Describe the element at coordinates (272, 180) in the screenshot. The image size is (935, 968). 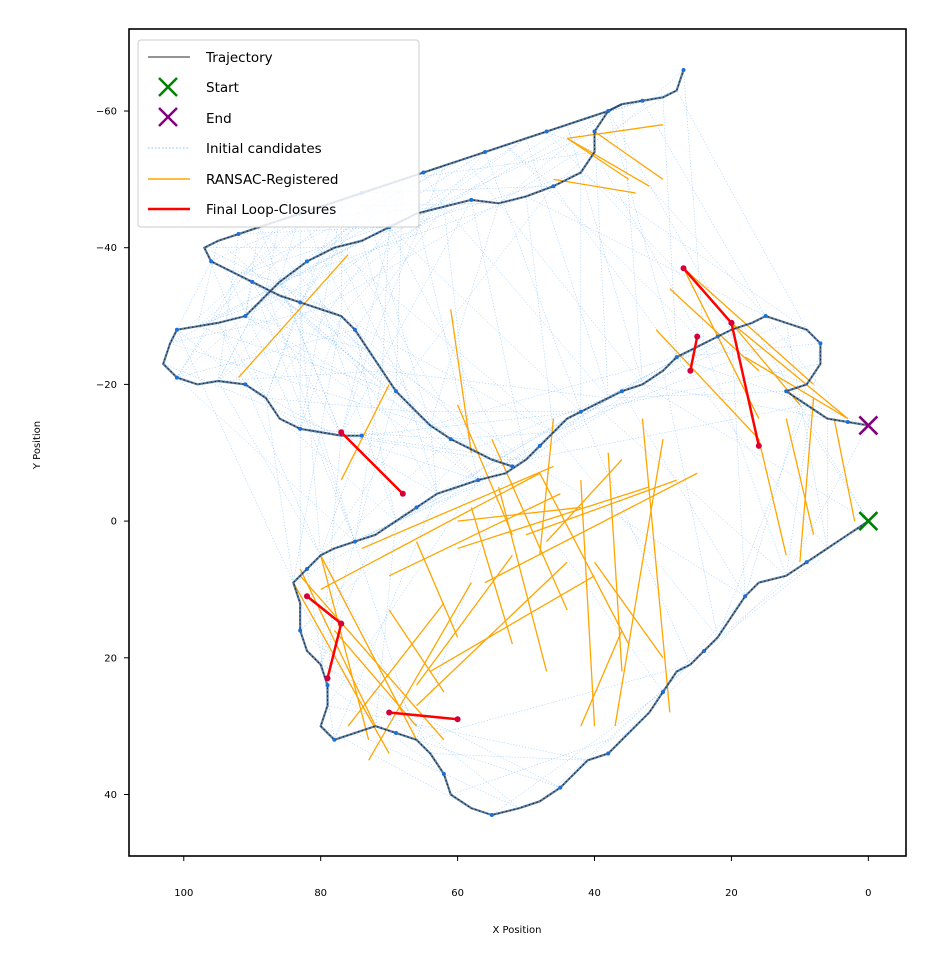
I see `legend-label-ransac: RANSAC-Registered` at that location.